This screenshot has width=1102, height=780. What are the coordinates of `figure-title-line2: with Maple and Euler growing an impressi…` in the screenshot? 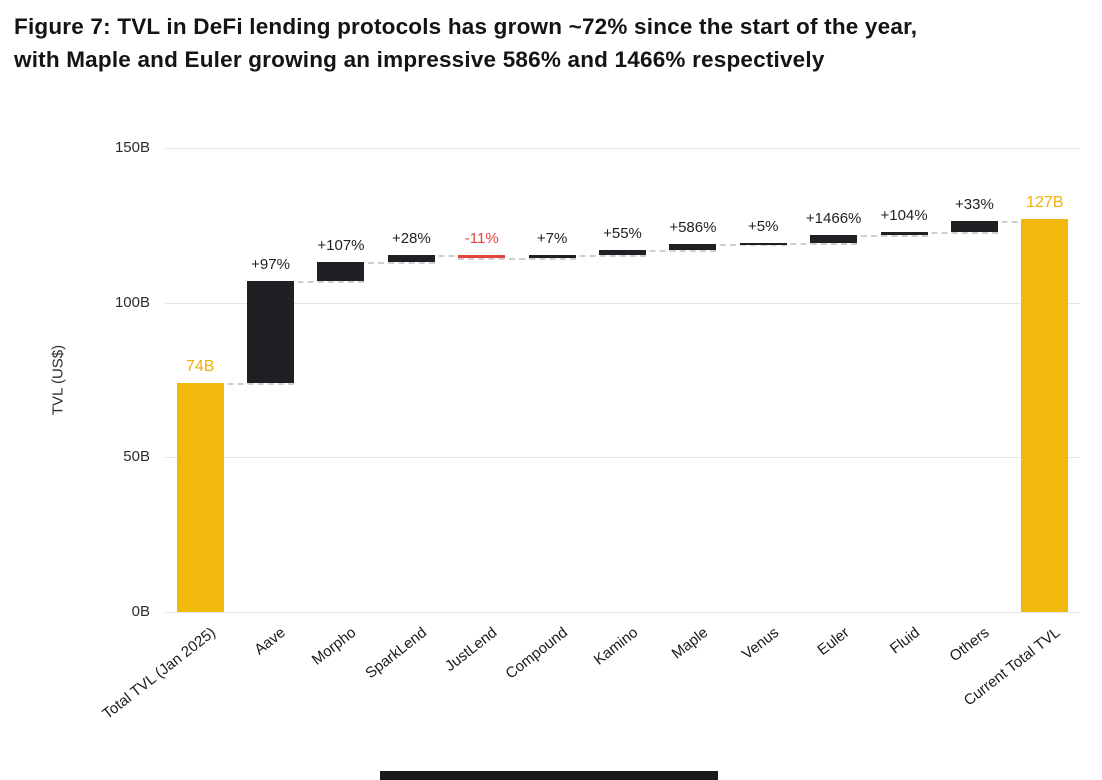 It's located at (419, 59).